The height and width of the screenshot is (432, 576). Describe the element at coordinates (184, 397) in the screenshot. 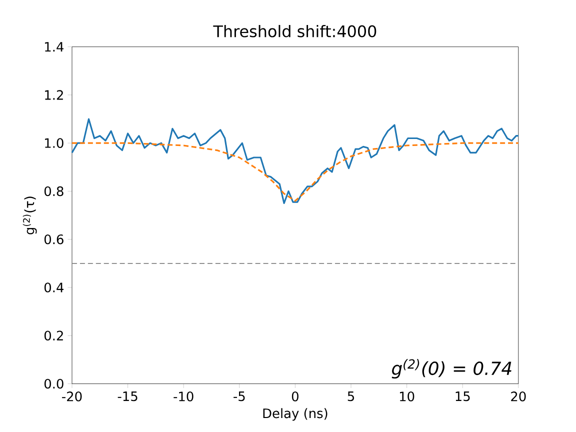

I see `x-tick-label: -10` at that location.